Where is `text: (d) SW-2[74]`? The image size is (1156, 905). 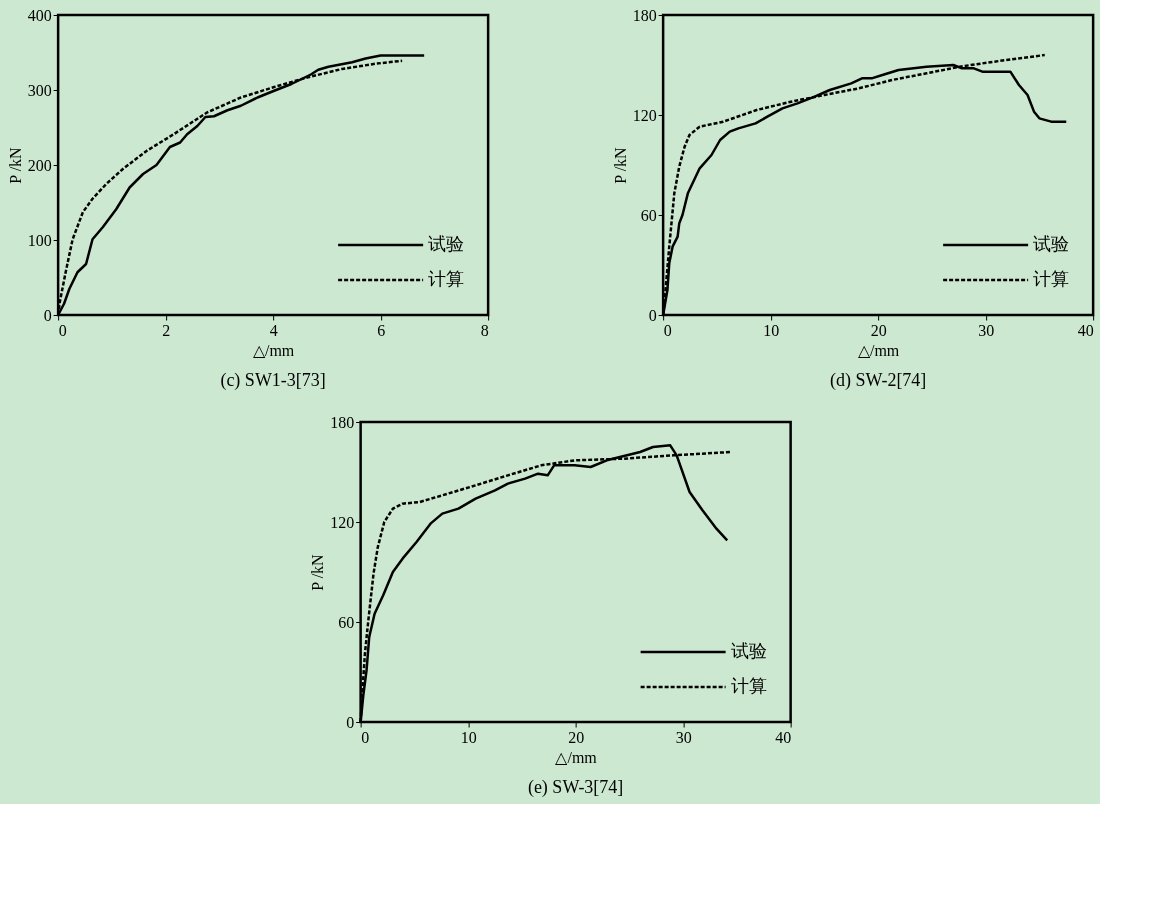
text: (d) SW-2[74] is located at coordinates (878, 380).